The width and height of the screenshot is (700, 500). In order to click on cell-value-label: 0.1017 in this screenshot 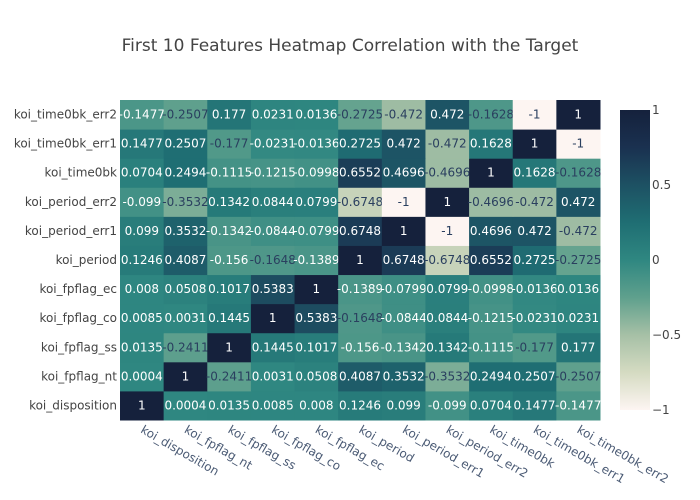, I will do `click(229, 289)`.